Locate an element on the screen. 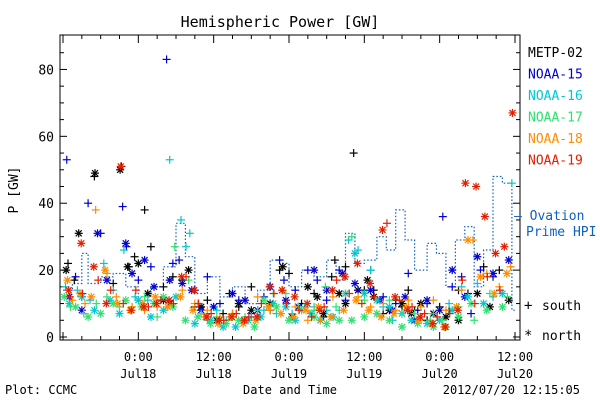 The width and height of the screenshot is (600, 400). legend-entry: NOAA-17 is located at coordinates (555, 118).